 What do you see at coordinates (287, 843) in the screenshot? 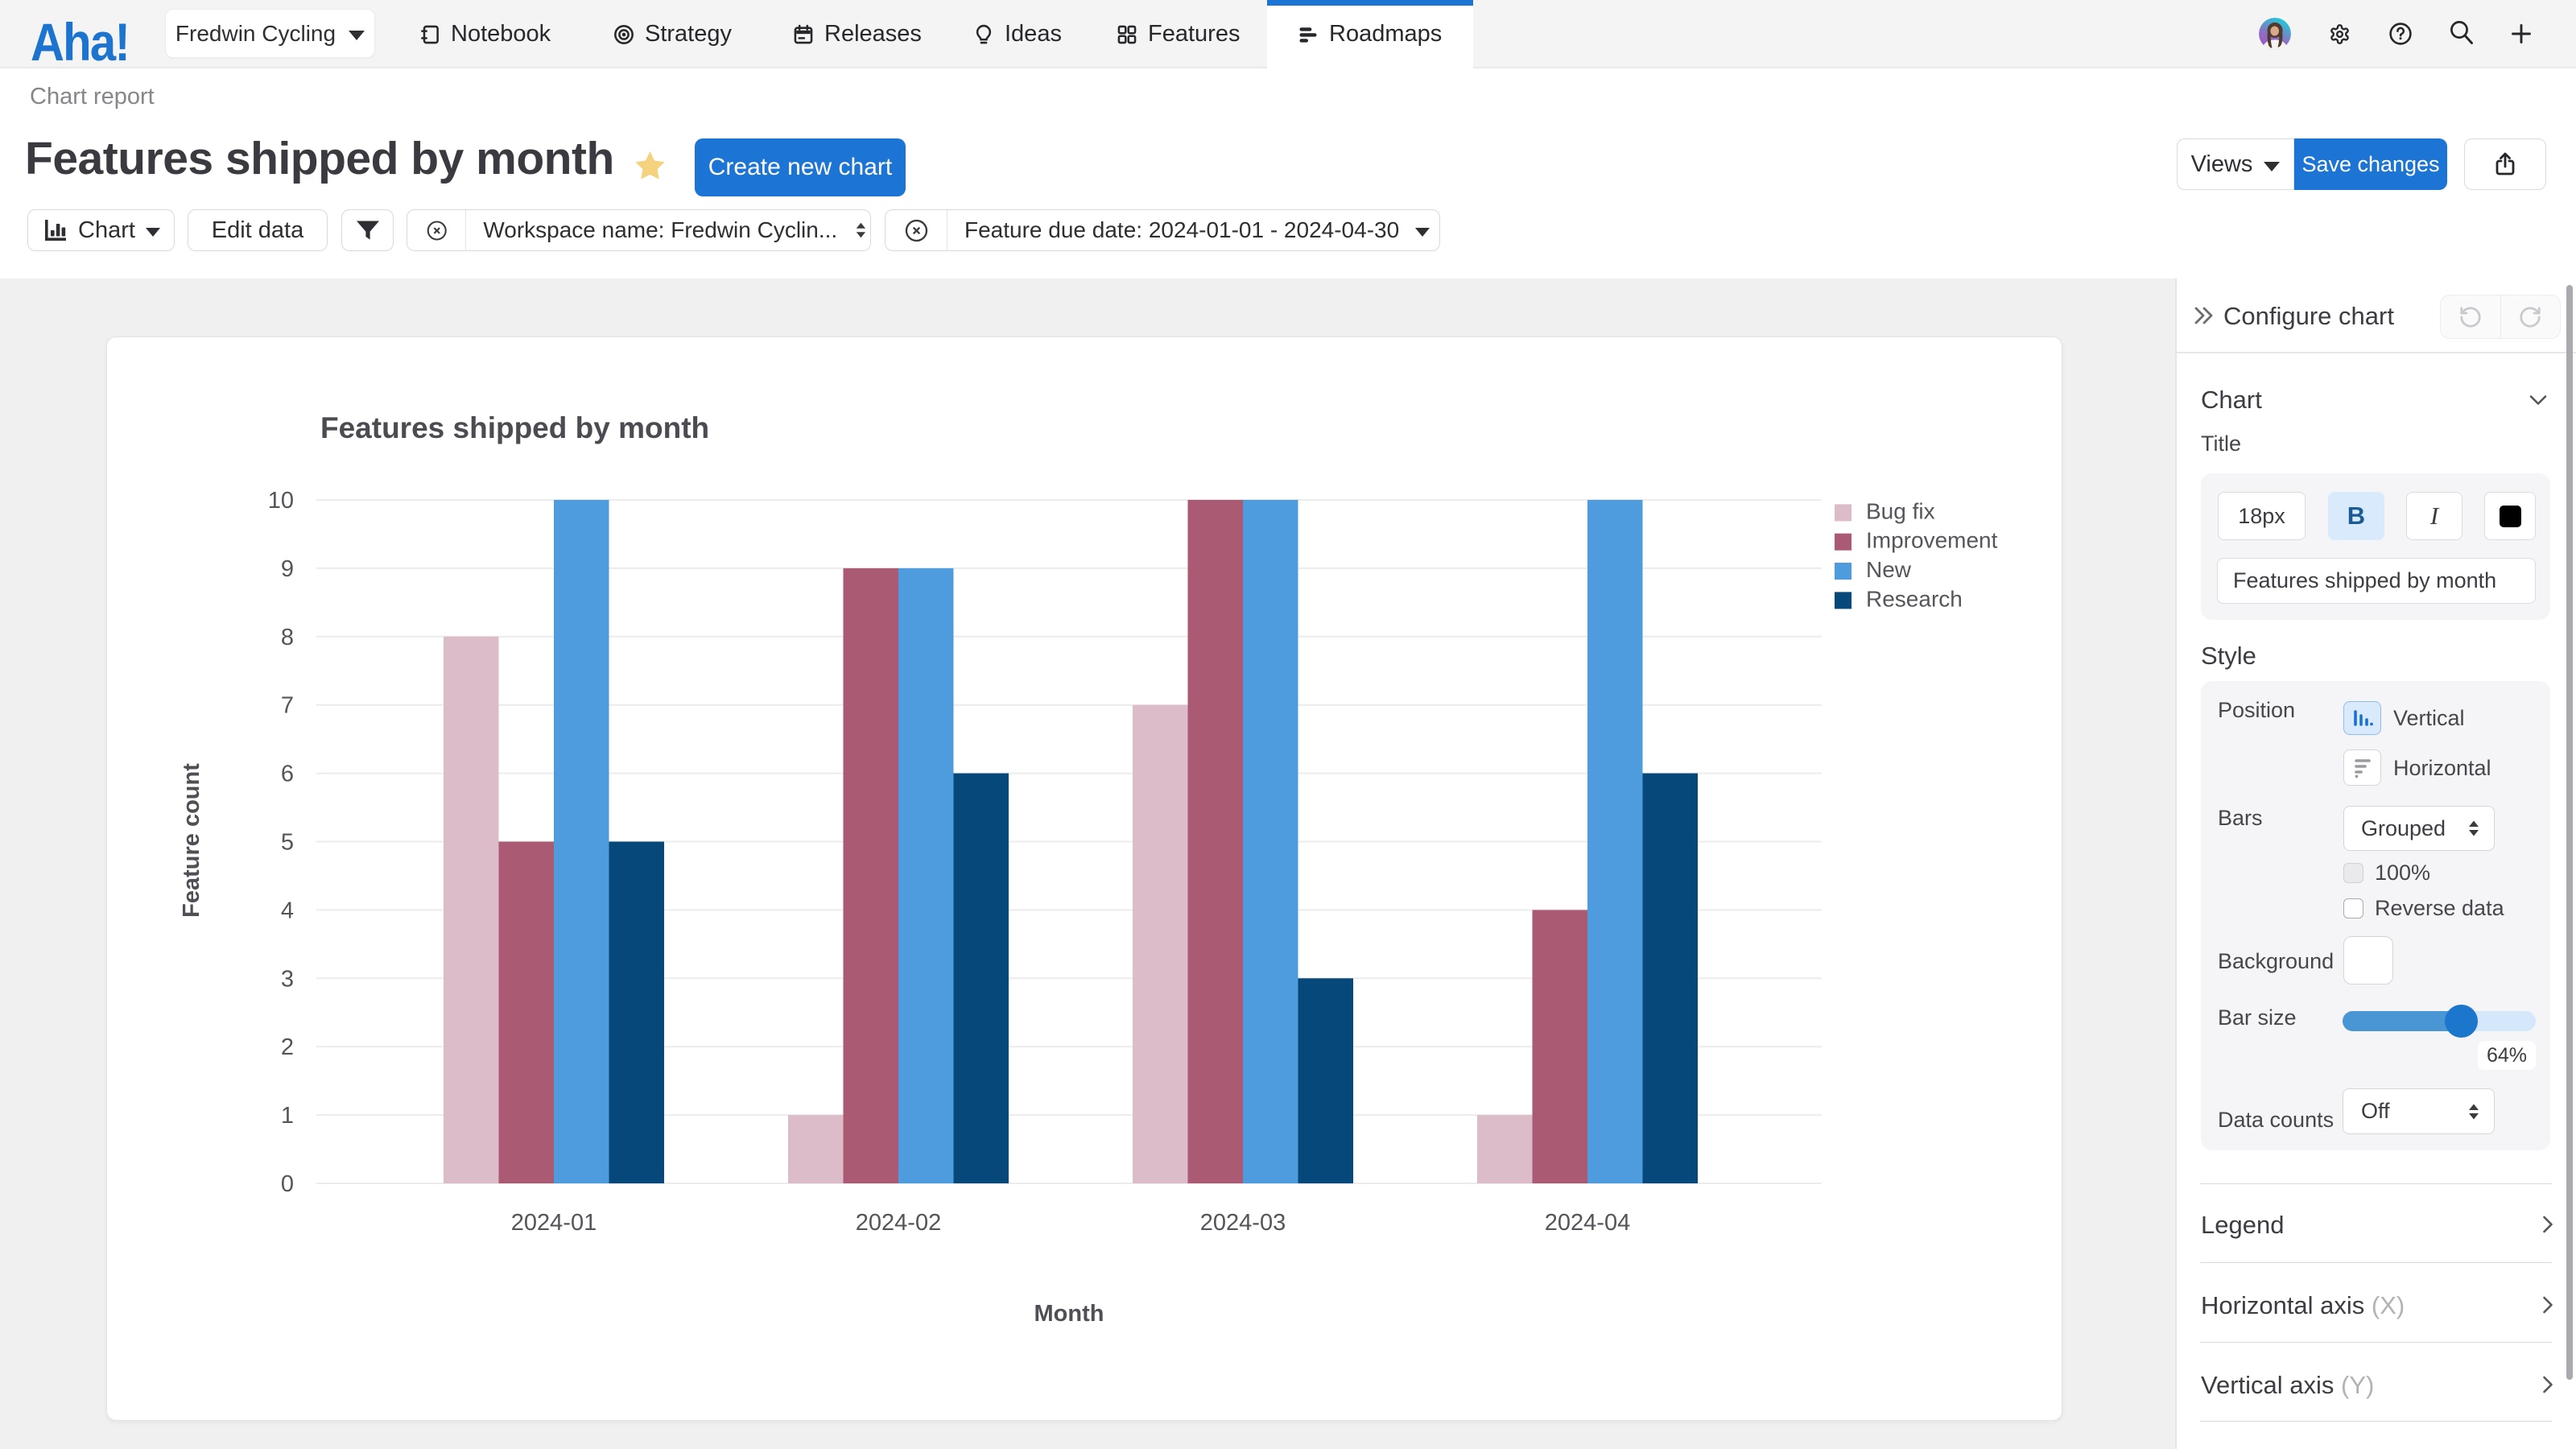
I see `svg-text: 5` at bounding box center [287, 843].